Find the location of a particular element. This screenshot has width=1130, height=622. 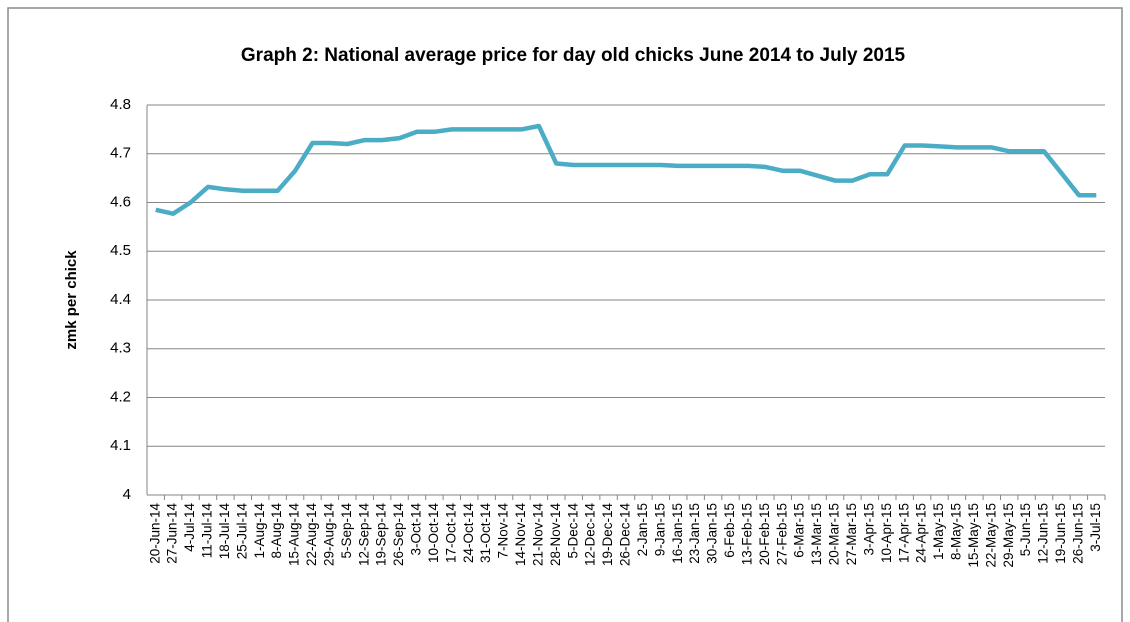

y-tick-label: 4.4 is located at coordinates (120, 299).